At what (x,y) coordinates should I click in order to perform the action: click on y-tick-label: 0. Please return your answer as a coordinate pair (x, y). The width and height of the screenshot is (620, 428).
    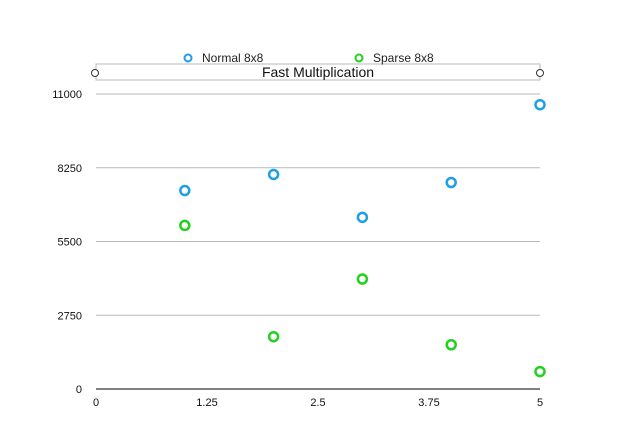
    Looking at the image, I should click on (79, 390).